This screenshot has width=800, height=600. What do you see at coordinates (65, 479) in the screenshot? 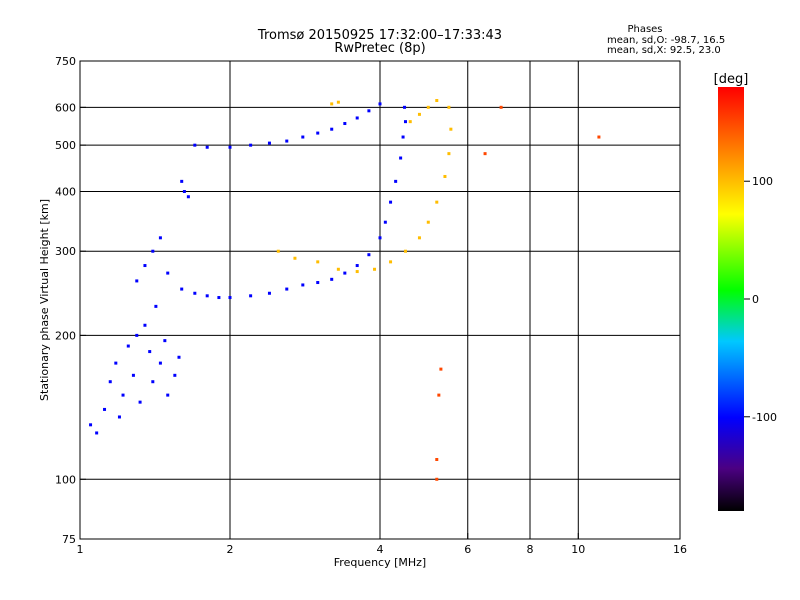
I see `y-tick-label: 100` at bounding box center [65, 479].